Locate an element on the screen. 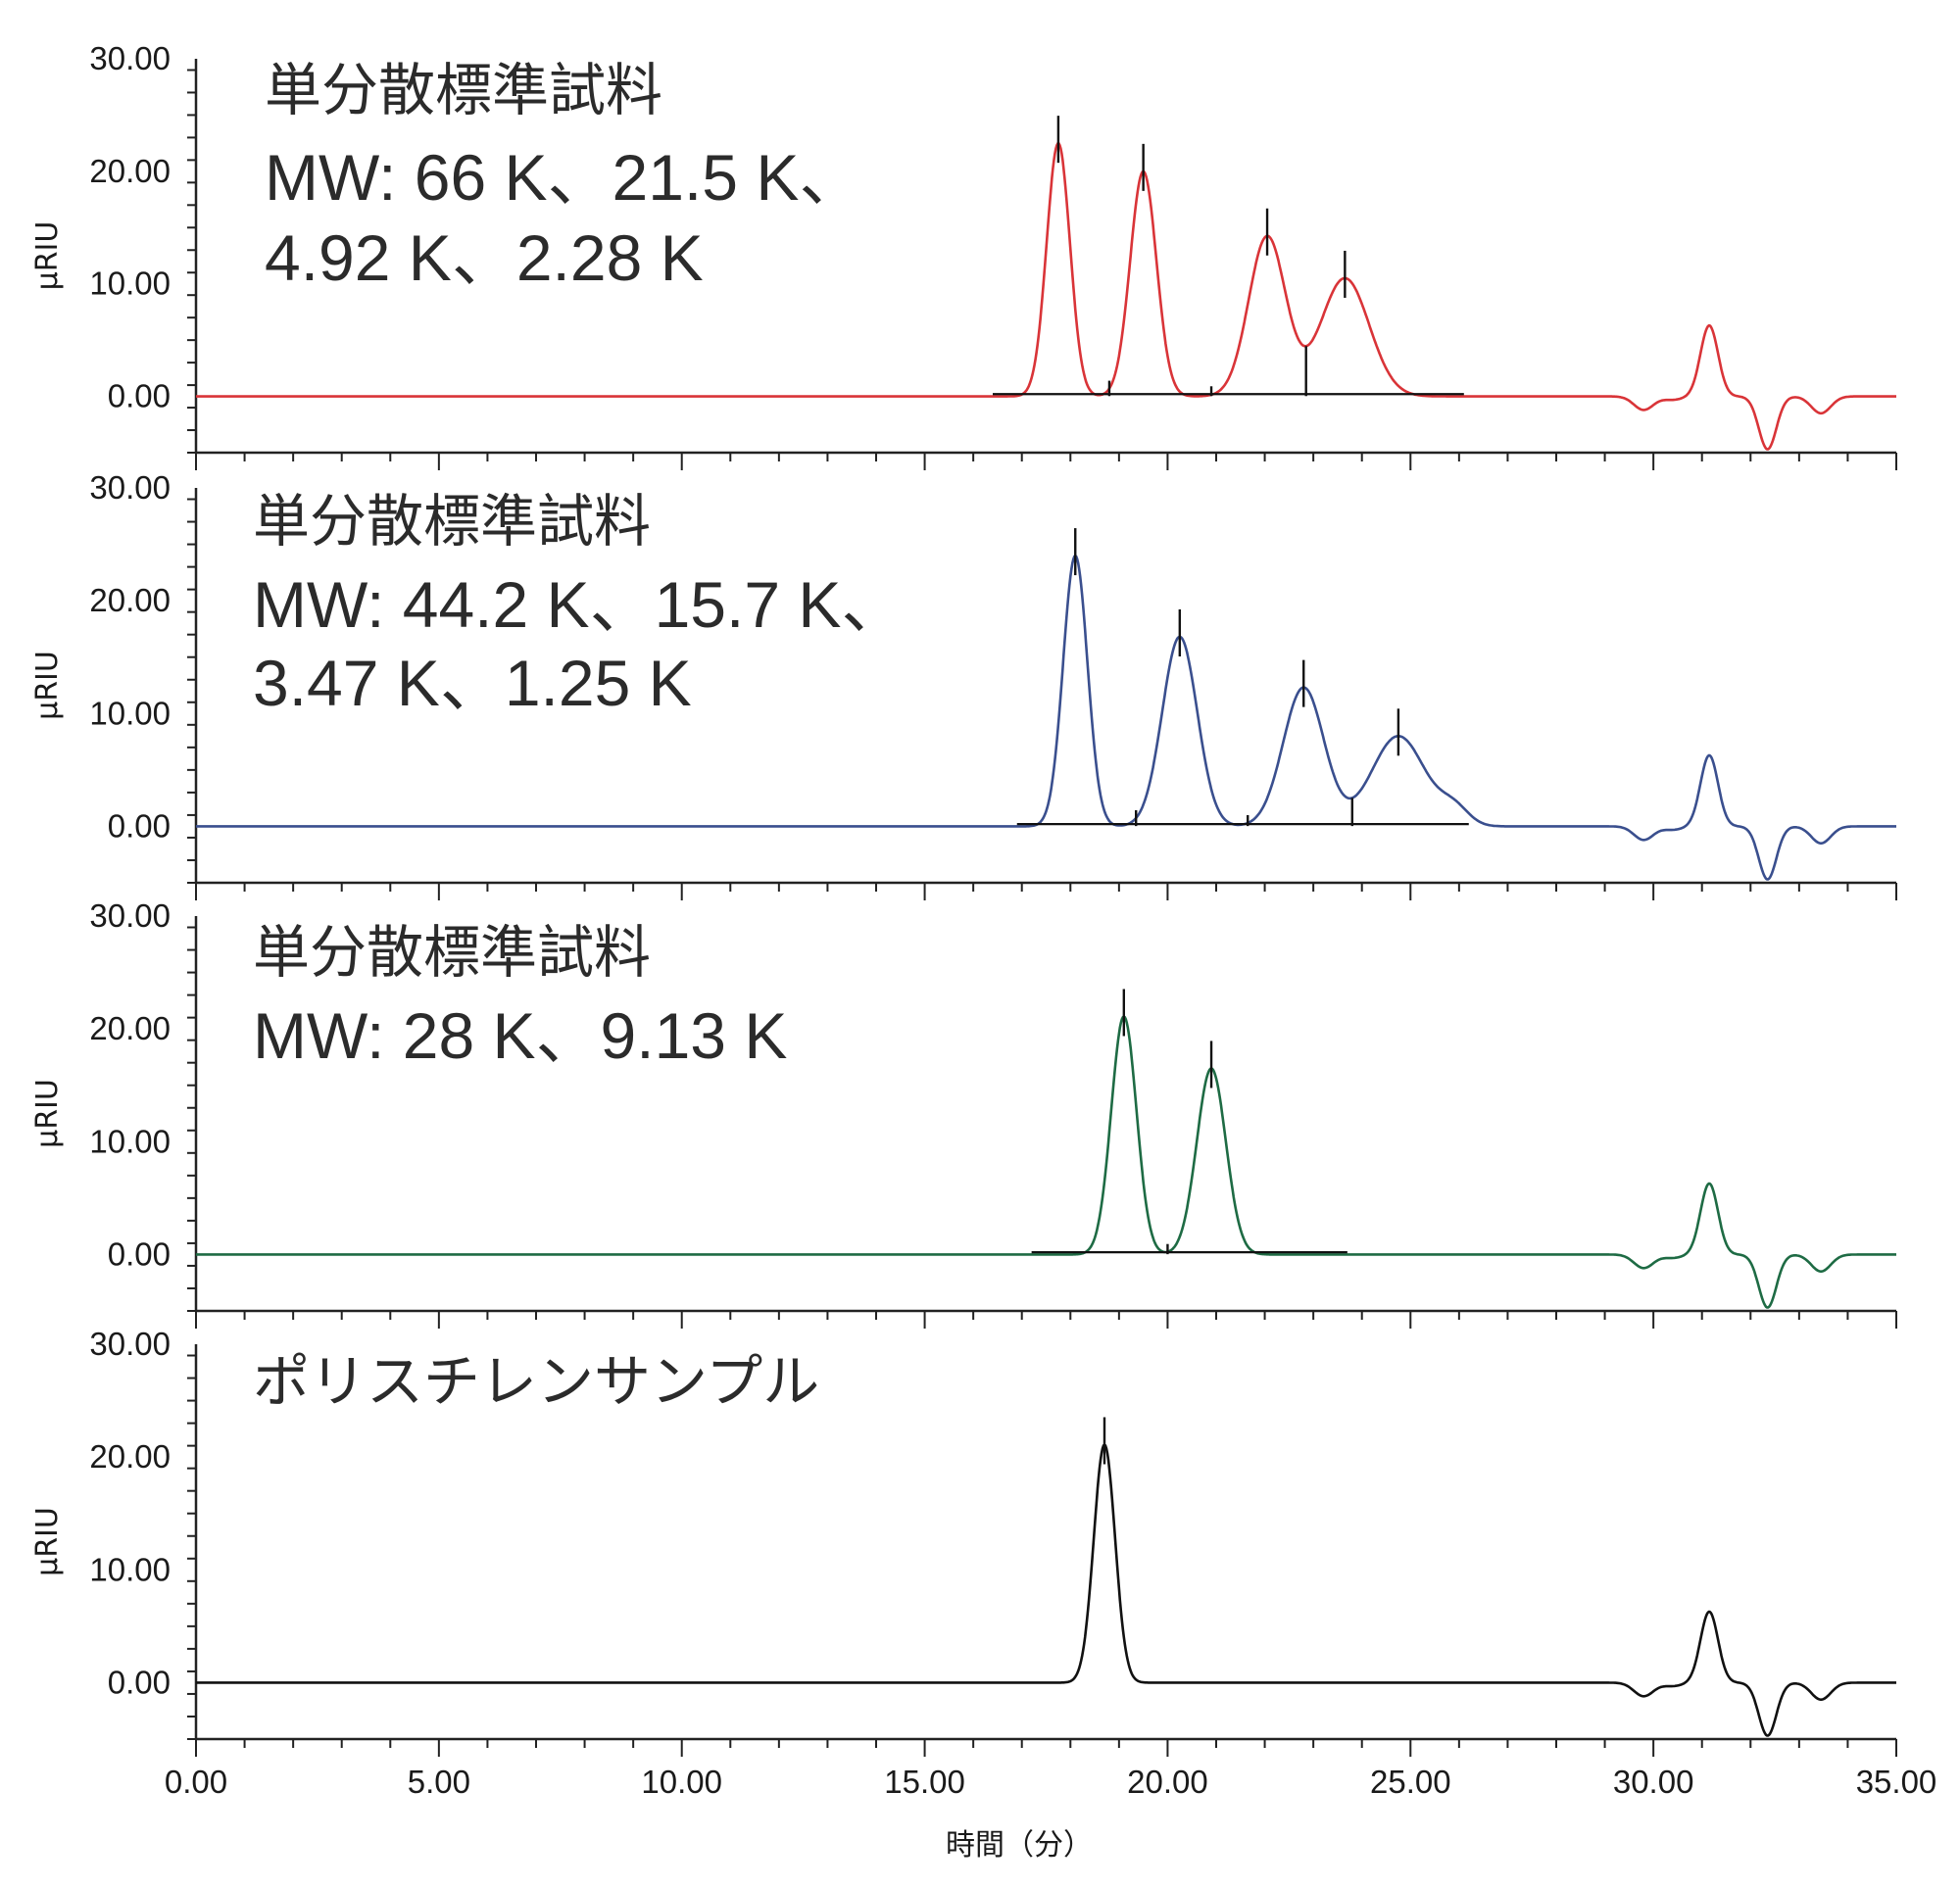  panel-annotation: MW: 28 K、9.13 K is located at coordinates (520, 1035).